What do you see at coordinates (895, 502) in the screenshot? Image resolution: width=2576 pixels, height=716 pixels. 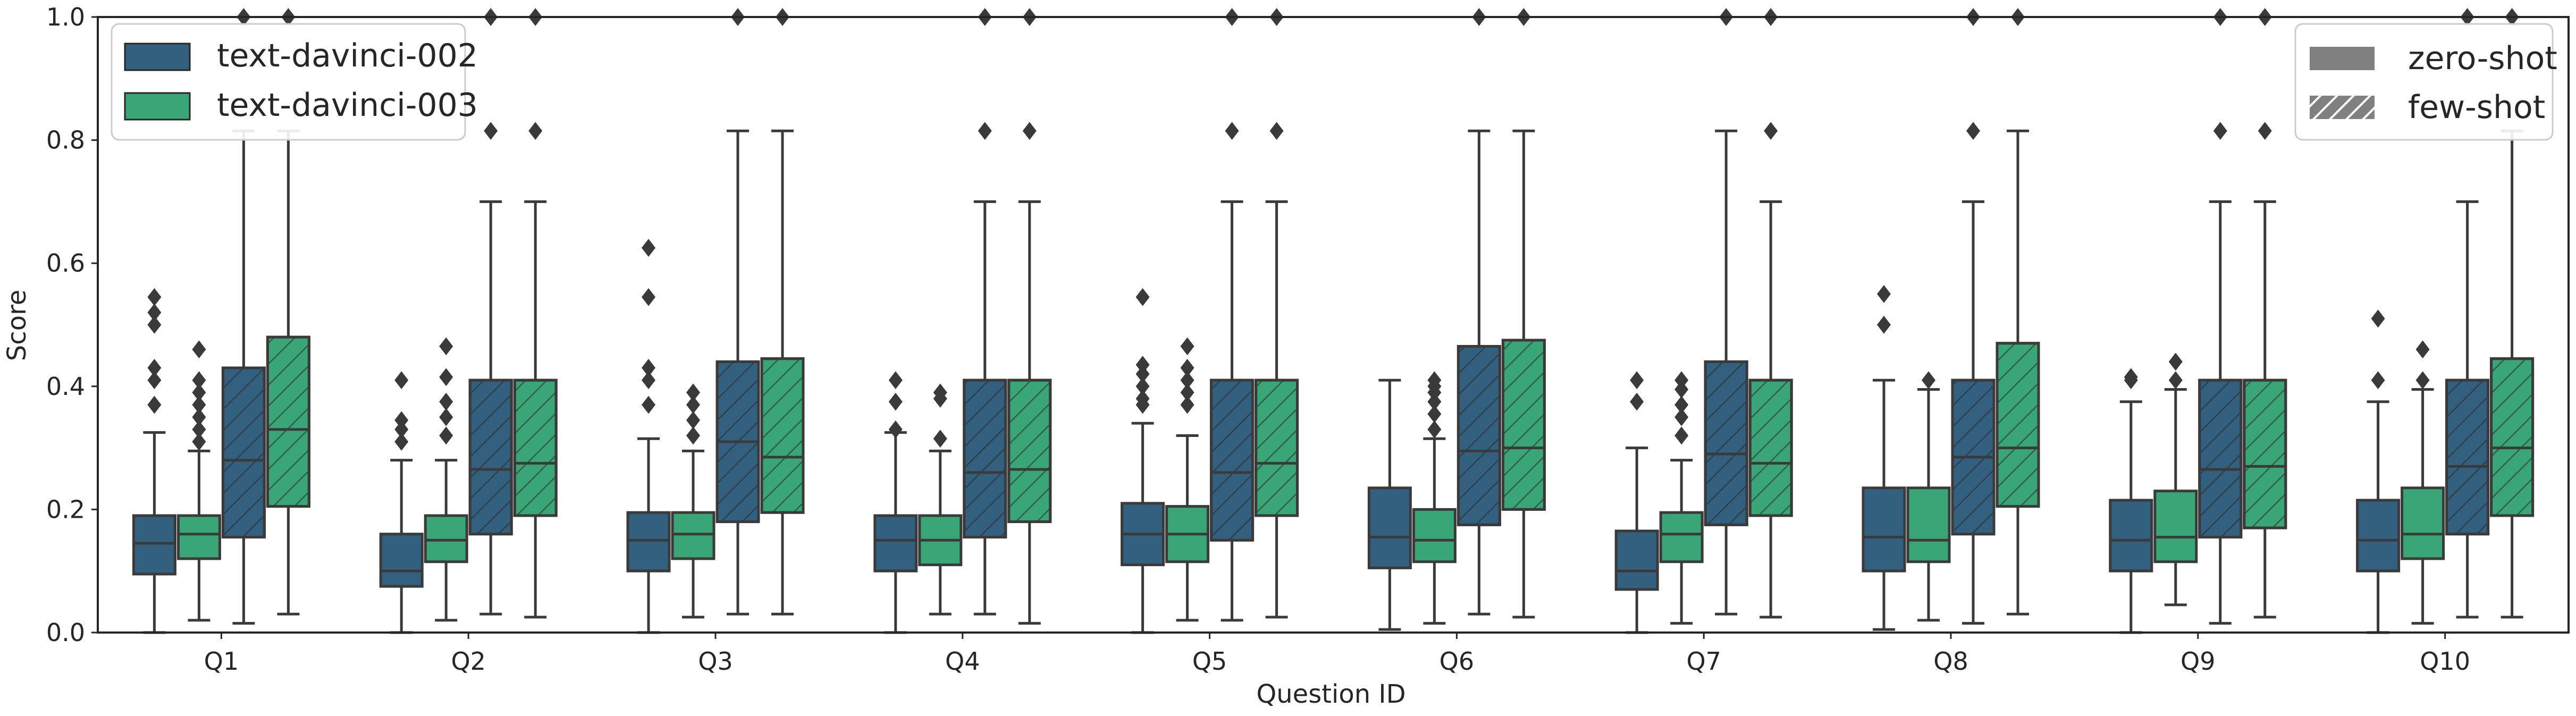 I see `box-text-davinci-002-zero-shot-Q4` at bounding box center [895, 502].